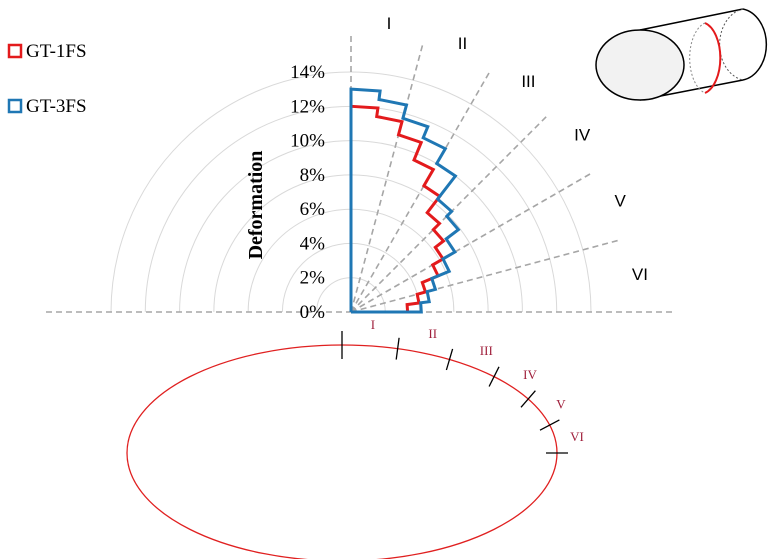 The width and height of the screenshot is (780, 559). What do you see at coordinates (530, 374) in the screenshot?
I see `ring-sector-label: IV` at bounding box center [530, 374].